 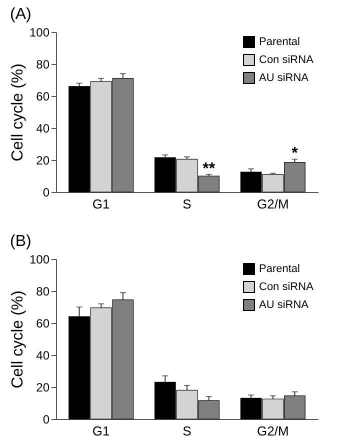 What do you see at coordinates (209, 169) in the screenshot?
I see `annotation: **` at bounding box center [209, 169].